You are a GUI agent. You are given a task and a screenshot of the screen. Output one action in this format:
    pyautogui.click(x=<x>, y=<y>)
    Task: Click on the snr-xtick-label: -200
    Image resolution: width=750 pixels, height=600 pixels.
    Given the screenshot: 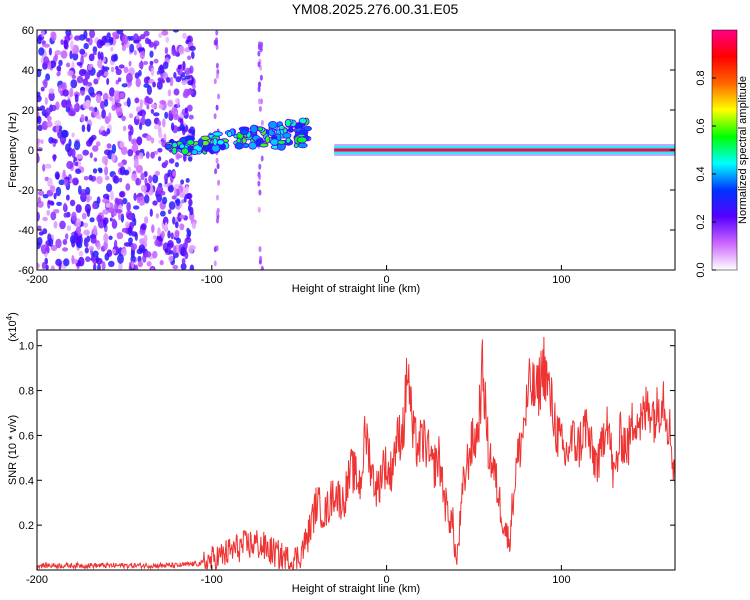 What is the action you would take?
    pyautogui.click(x=37, y=580)
    